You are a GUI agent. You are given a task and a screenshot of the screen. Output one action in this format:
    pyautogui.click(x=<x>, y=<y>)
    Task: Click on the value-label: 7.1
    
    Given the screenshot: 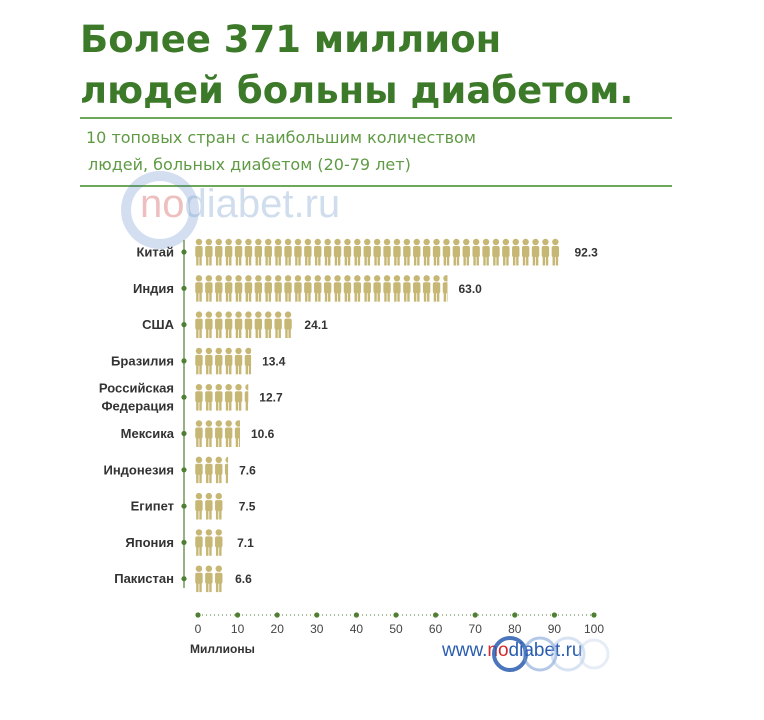 What is the action you would take?
    pyautogui.click(x=245, y=543)
    